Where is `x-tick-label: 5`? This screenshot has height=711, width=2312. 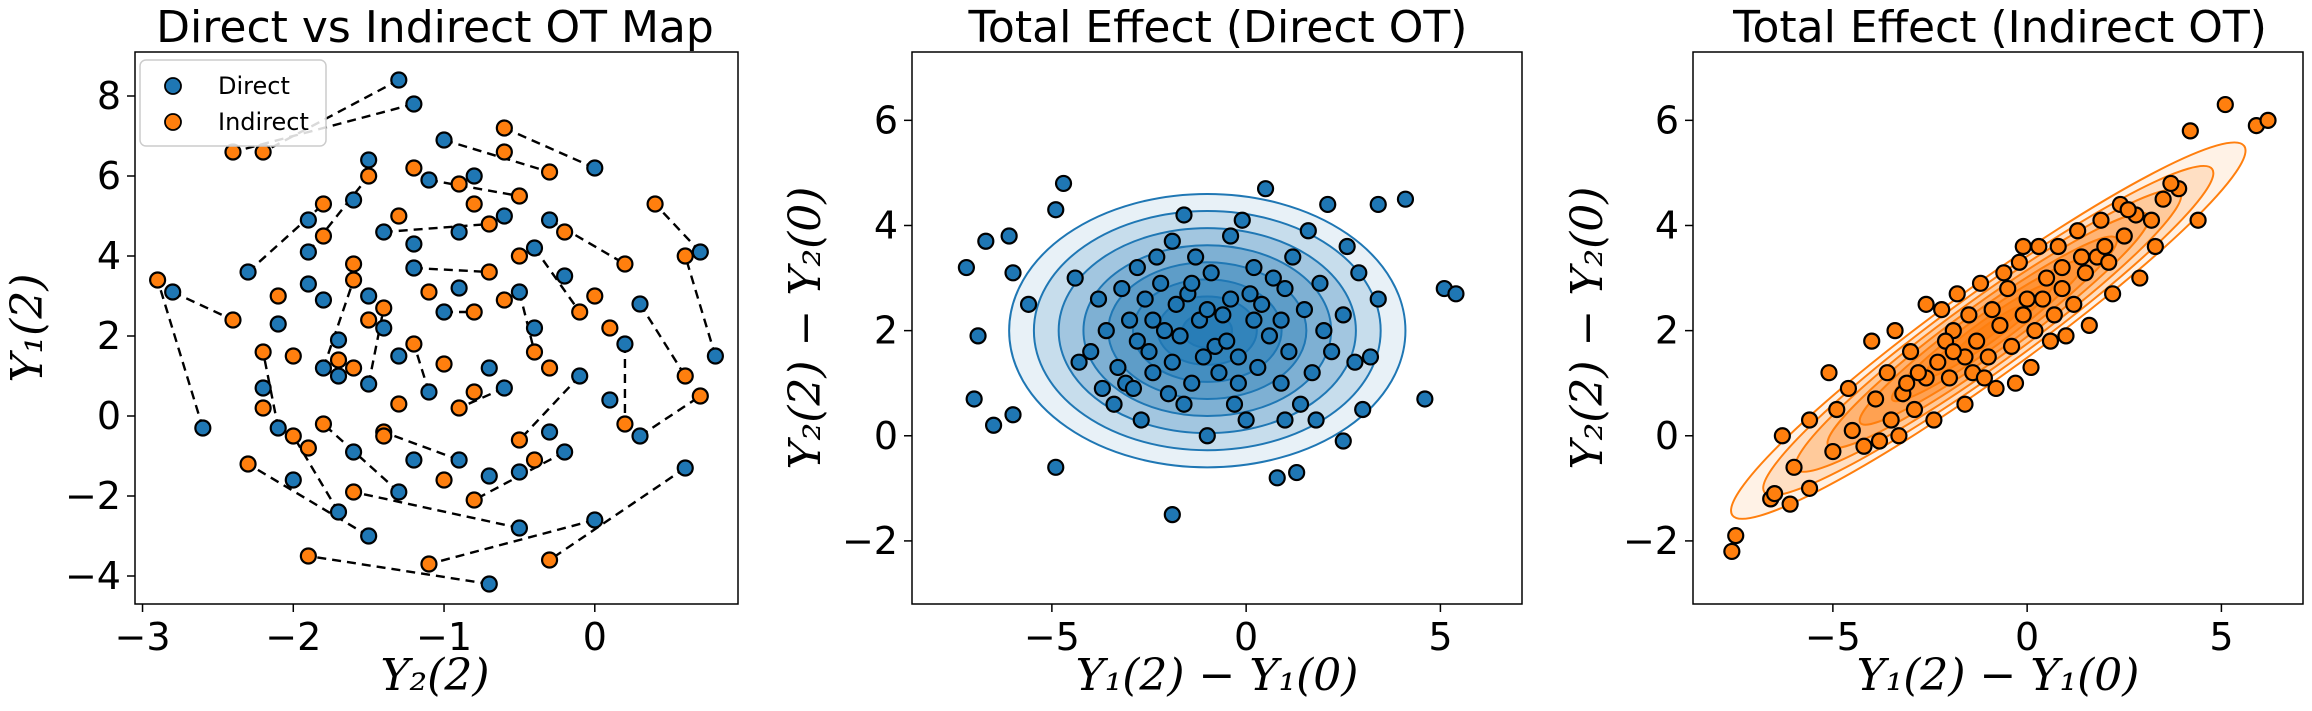 x-tick-label: 5 is located at coordinates (2221, 637).